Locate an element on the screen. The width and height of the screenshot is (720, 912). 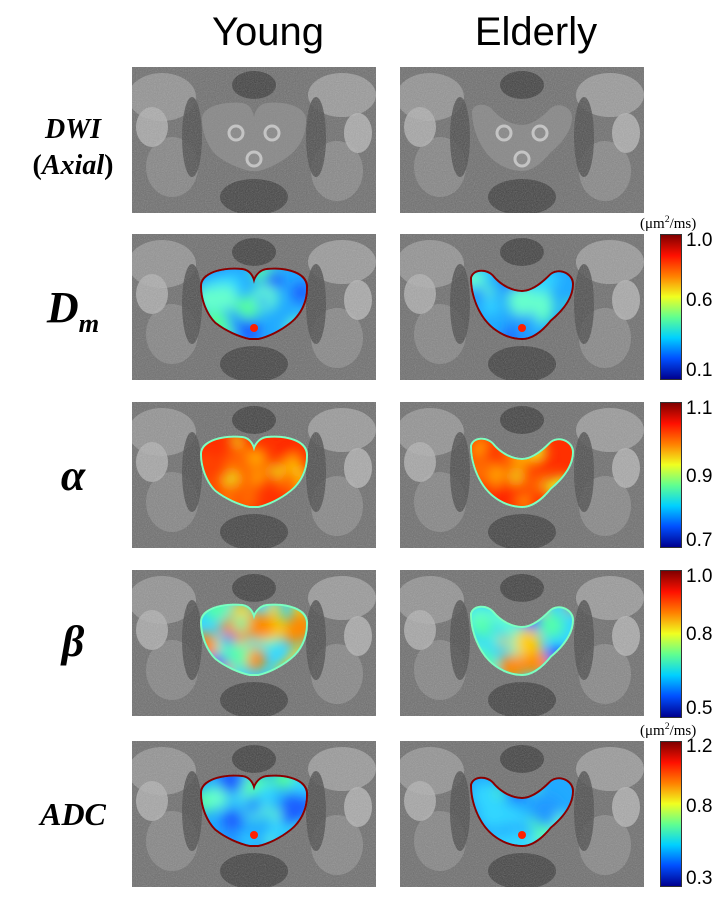
adc-unit-label: (μm2/ms) is located at coordinates (668, 730).